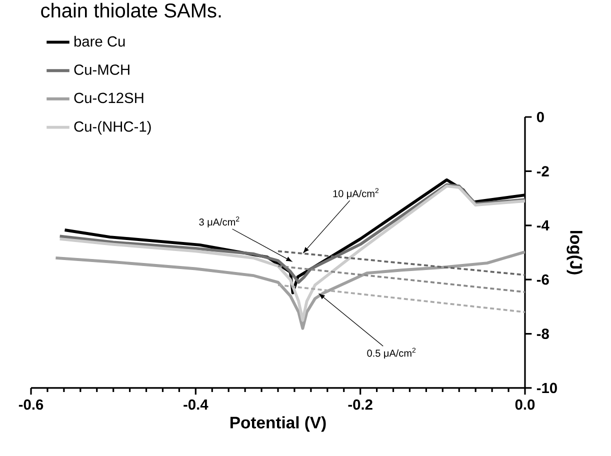 The height and width of the screenshot is (456, 611). I want to click on x-tick-label: -0.4, so click(196, 404).